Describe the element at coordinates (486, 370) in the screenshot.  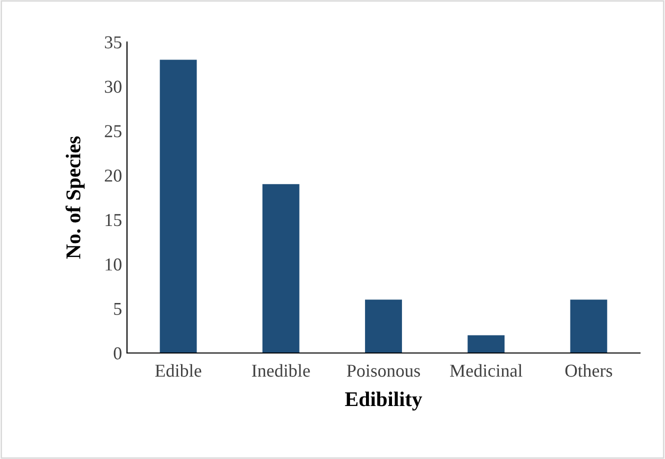
I see `x-tick-label: Medicinal` at that location.